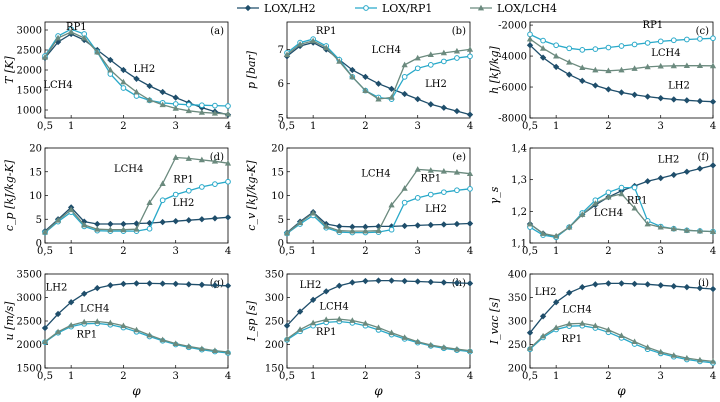 The width and height of the screenshot is (720, 402). Describe the element at coordinates (29, 298) in the screenshot. I see `y-tick-label: 3000` at that location.